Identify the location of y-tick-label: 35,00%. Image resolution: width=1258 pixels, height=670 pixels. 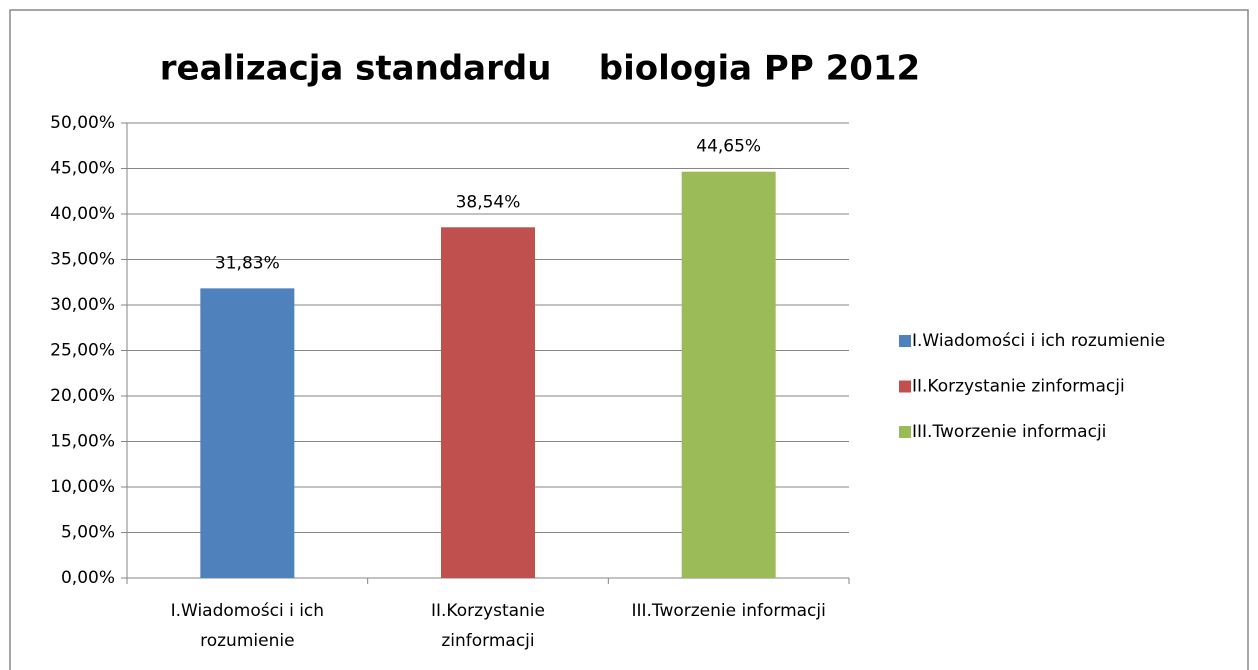
(82, 260).